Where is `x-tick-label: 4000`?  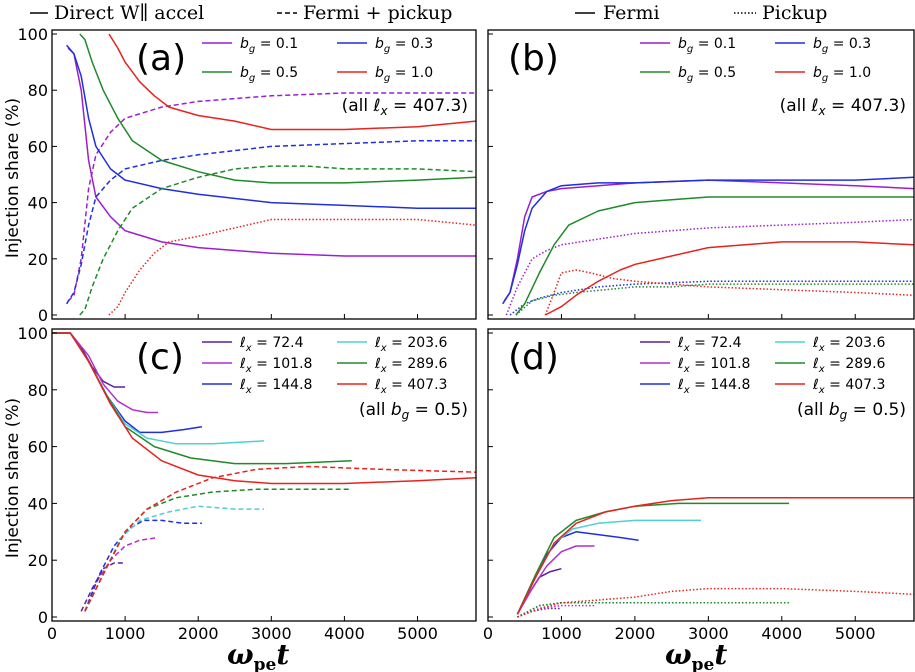 x-tick-label: 4000 is located at coordinates (781, 633).